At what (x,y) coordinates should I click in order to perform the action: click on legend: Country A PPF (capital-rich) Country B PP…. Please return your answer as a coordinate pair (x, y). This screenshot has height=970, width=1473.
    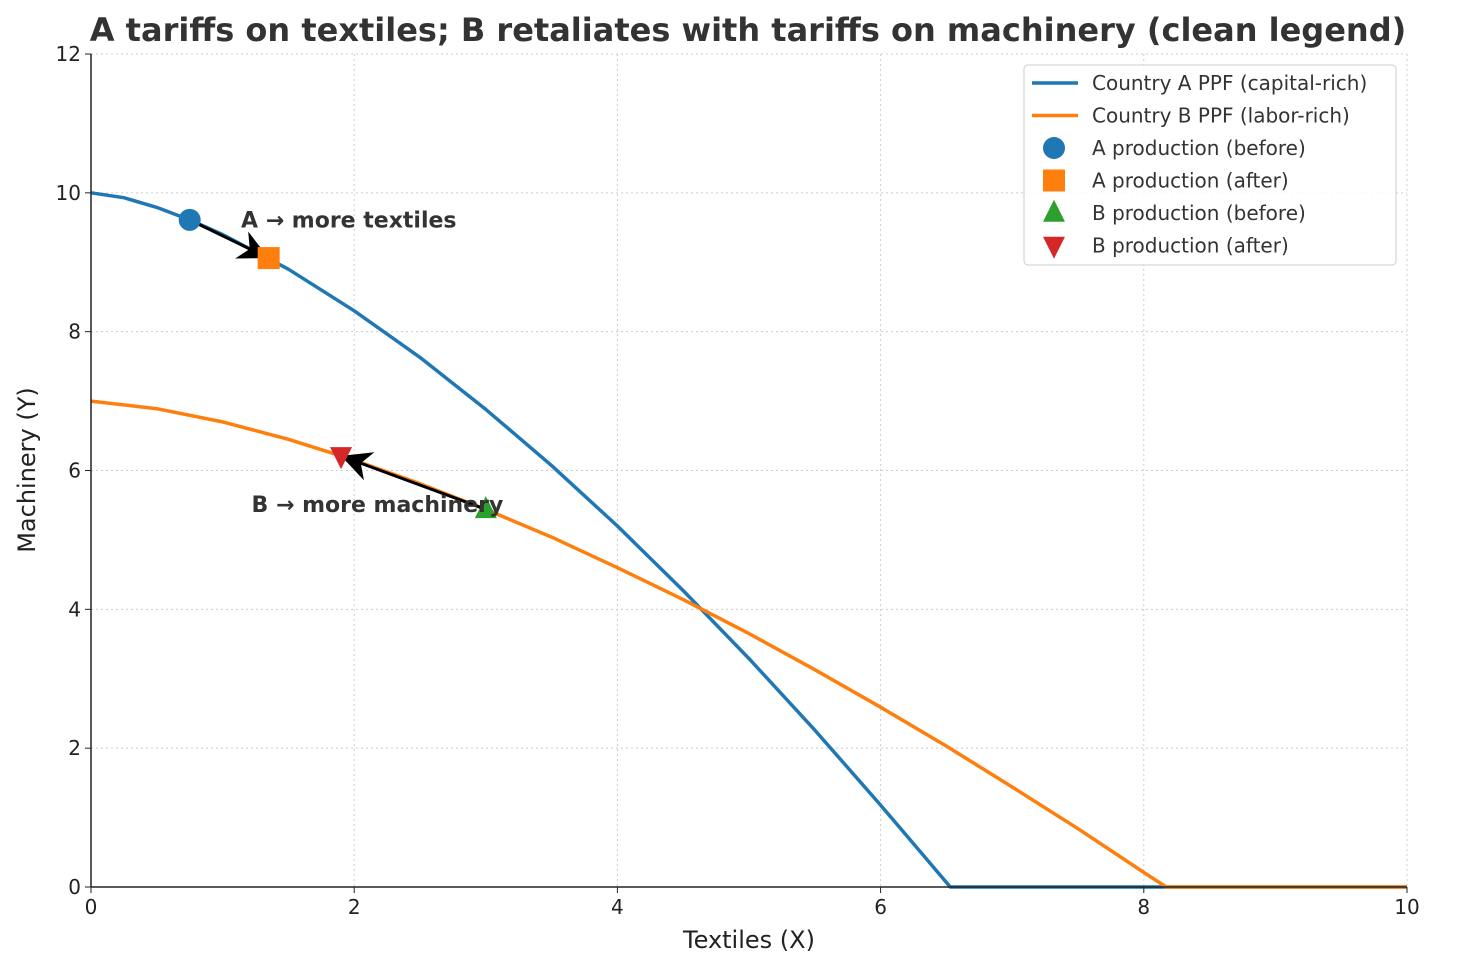
    Looking at the image, I should click on (1210, 165).